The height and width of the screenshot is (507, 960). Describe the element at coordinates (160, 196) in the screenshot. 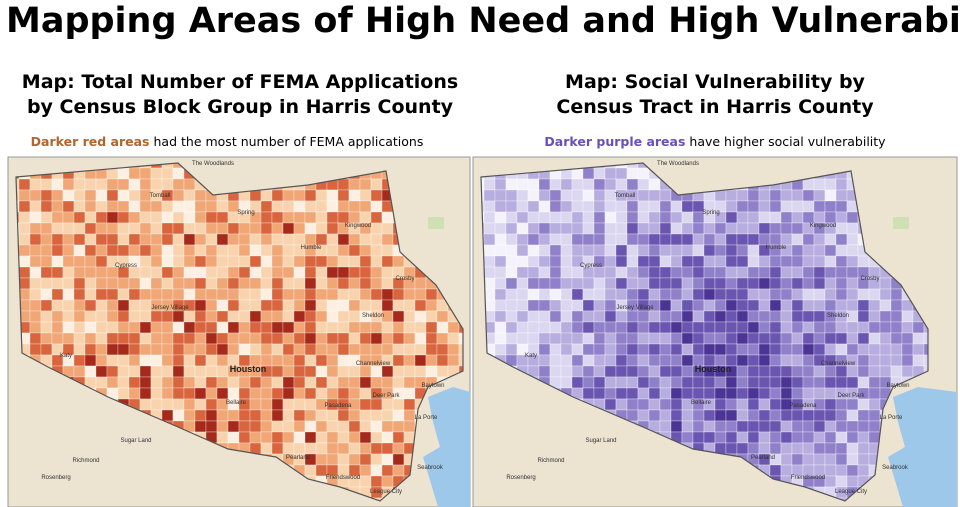

I see `place-label: Tomball` at that location.